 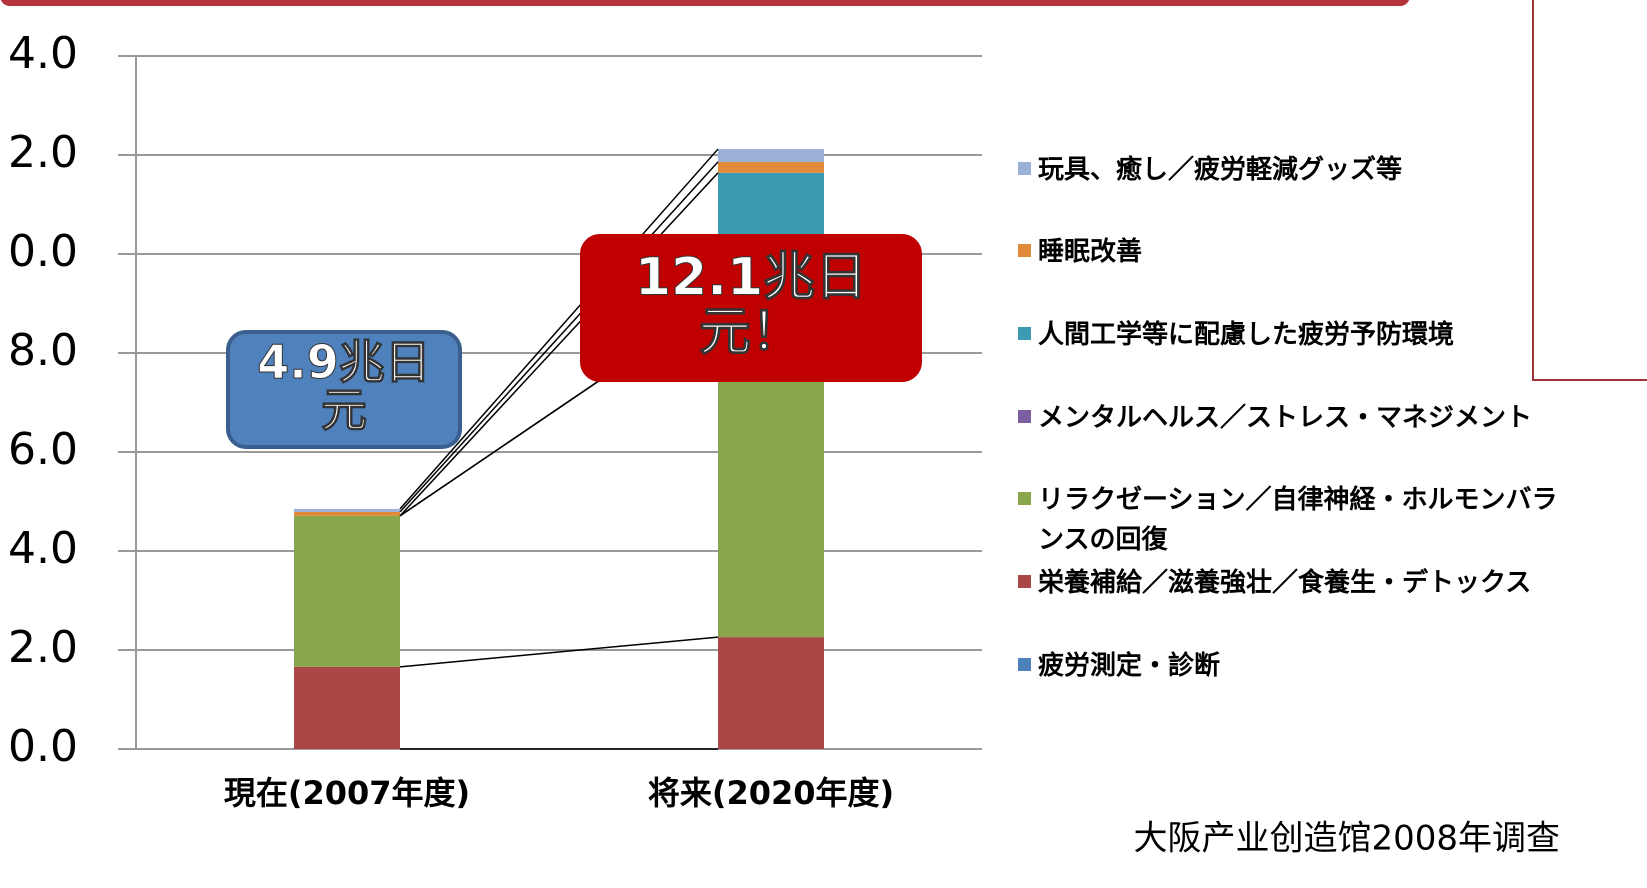 I want to click on header-bar, so click(x=705, y=3).